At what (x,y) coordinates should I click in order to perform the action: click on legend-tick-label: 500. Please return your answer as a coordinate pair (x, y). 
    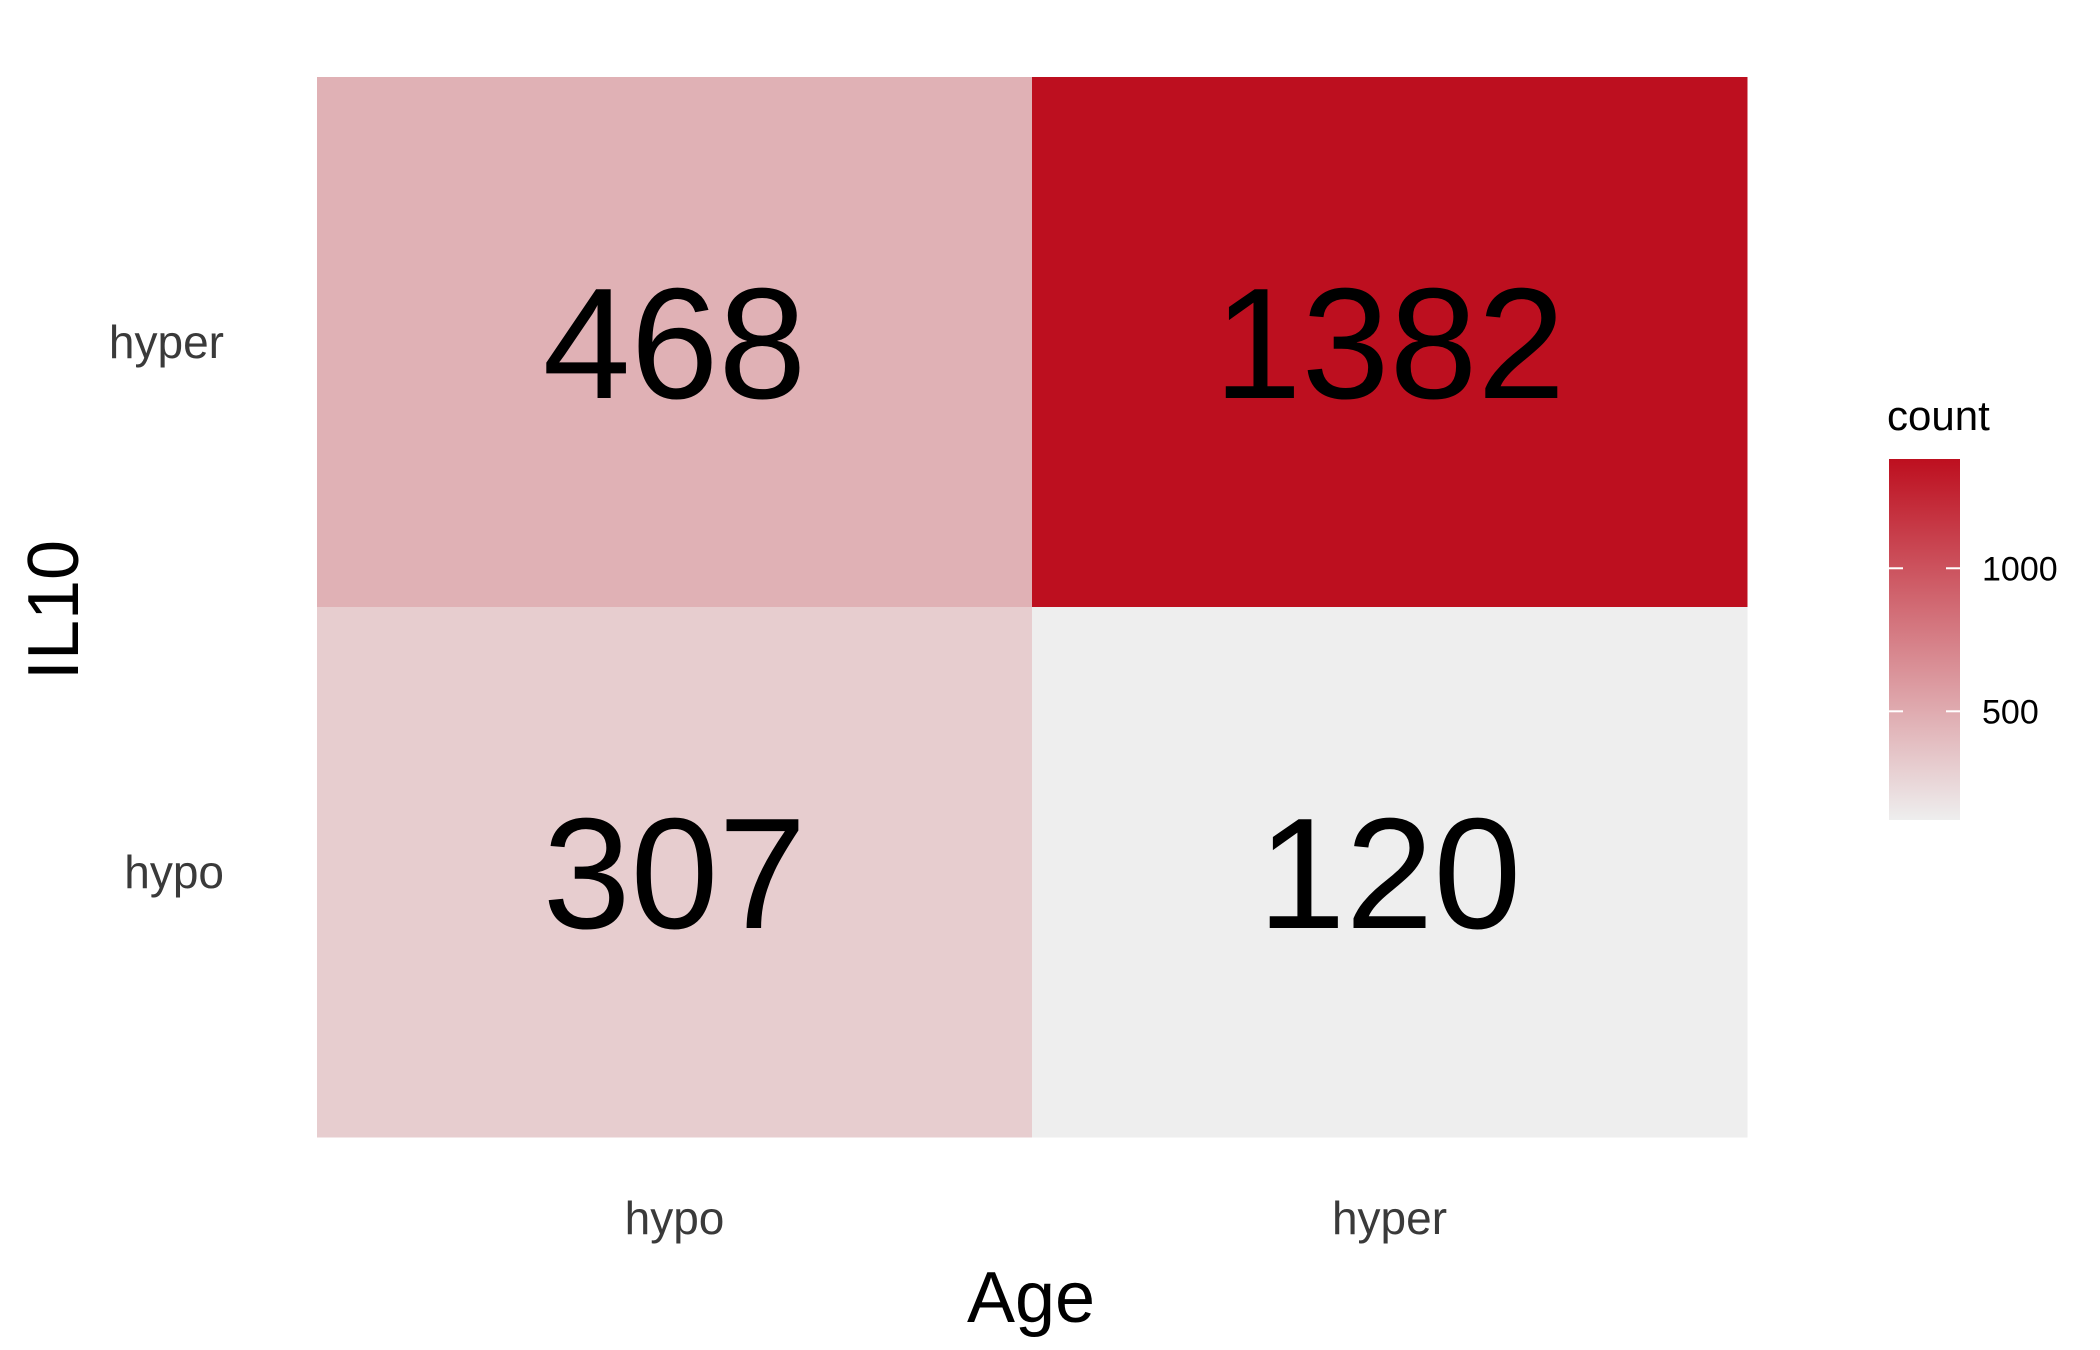
    Looking at the image, I should click on (2010, 712).